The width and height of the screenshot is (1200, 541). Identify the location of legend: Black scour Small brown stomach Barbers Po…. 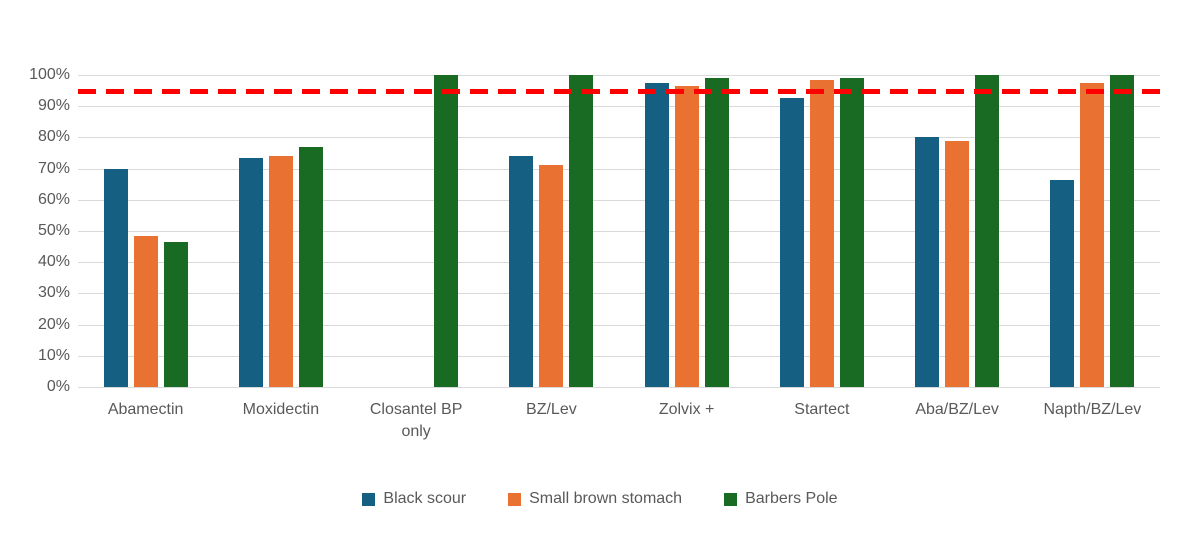
(600, 499).